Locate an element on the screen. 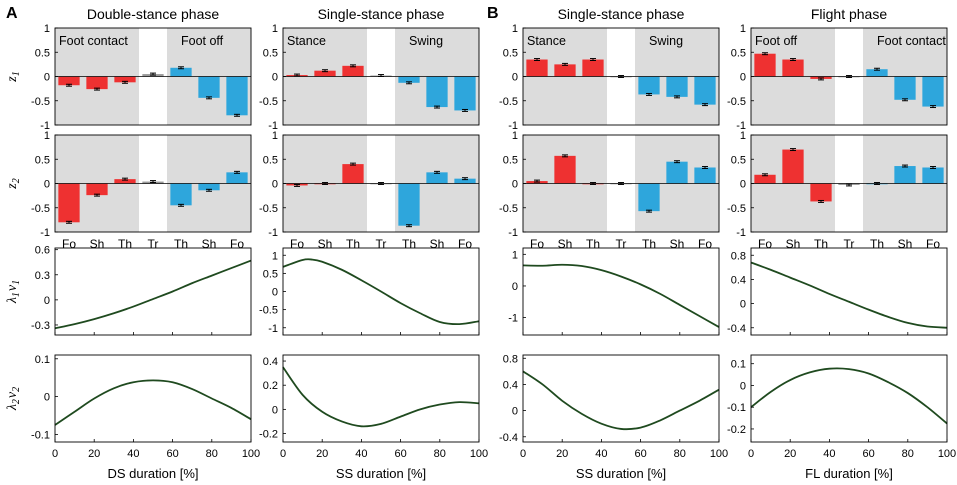 This screenshot has width=957, height=485. x-tick-label: 40 is located at coordinates (133, 454).